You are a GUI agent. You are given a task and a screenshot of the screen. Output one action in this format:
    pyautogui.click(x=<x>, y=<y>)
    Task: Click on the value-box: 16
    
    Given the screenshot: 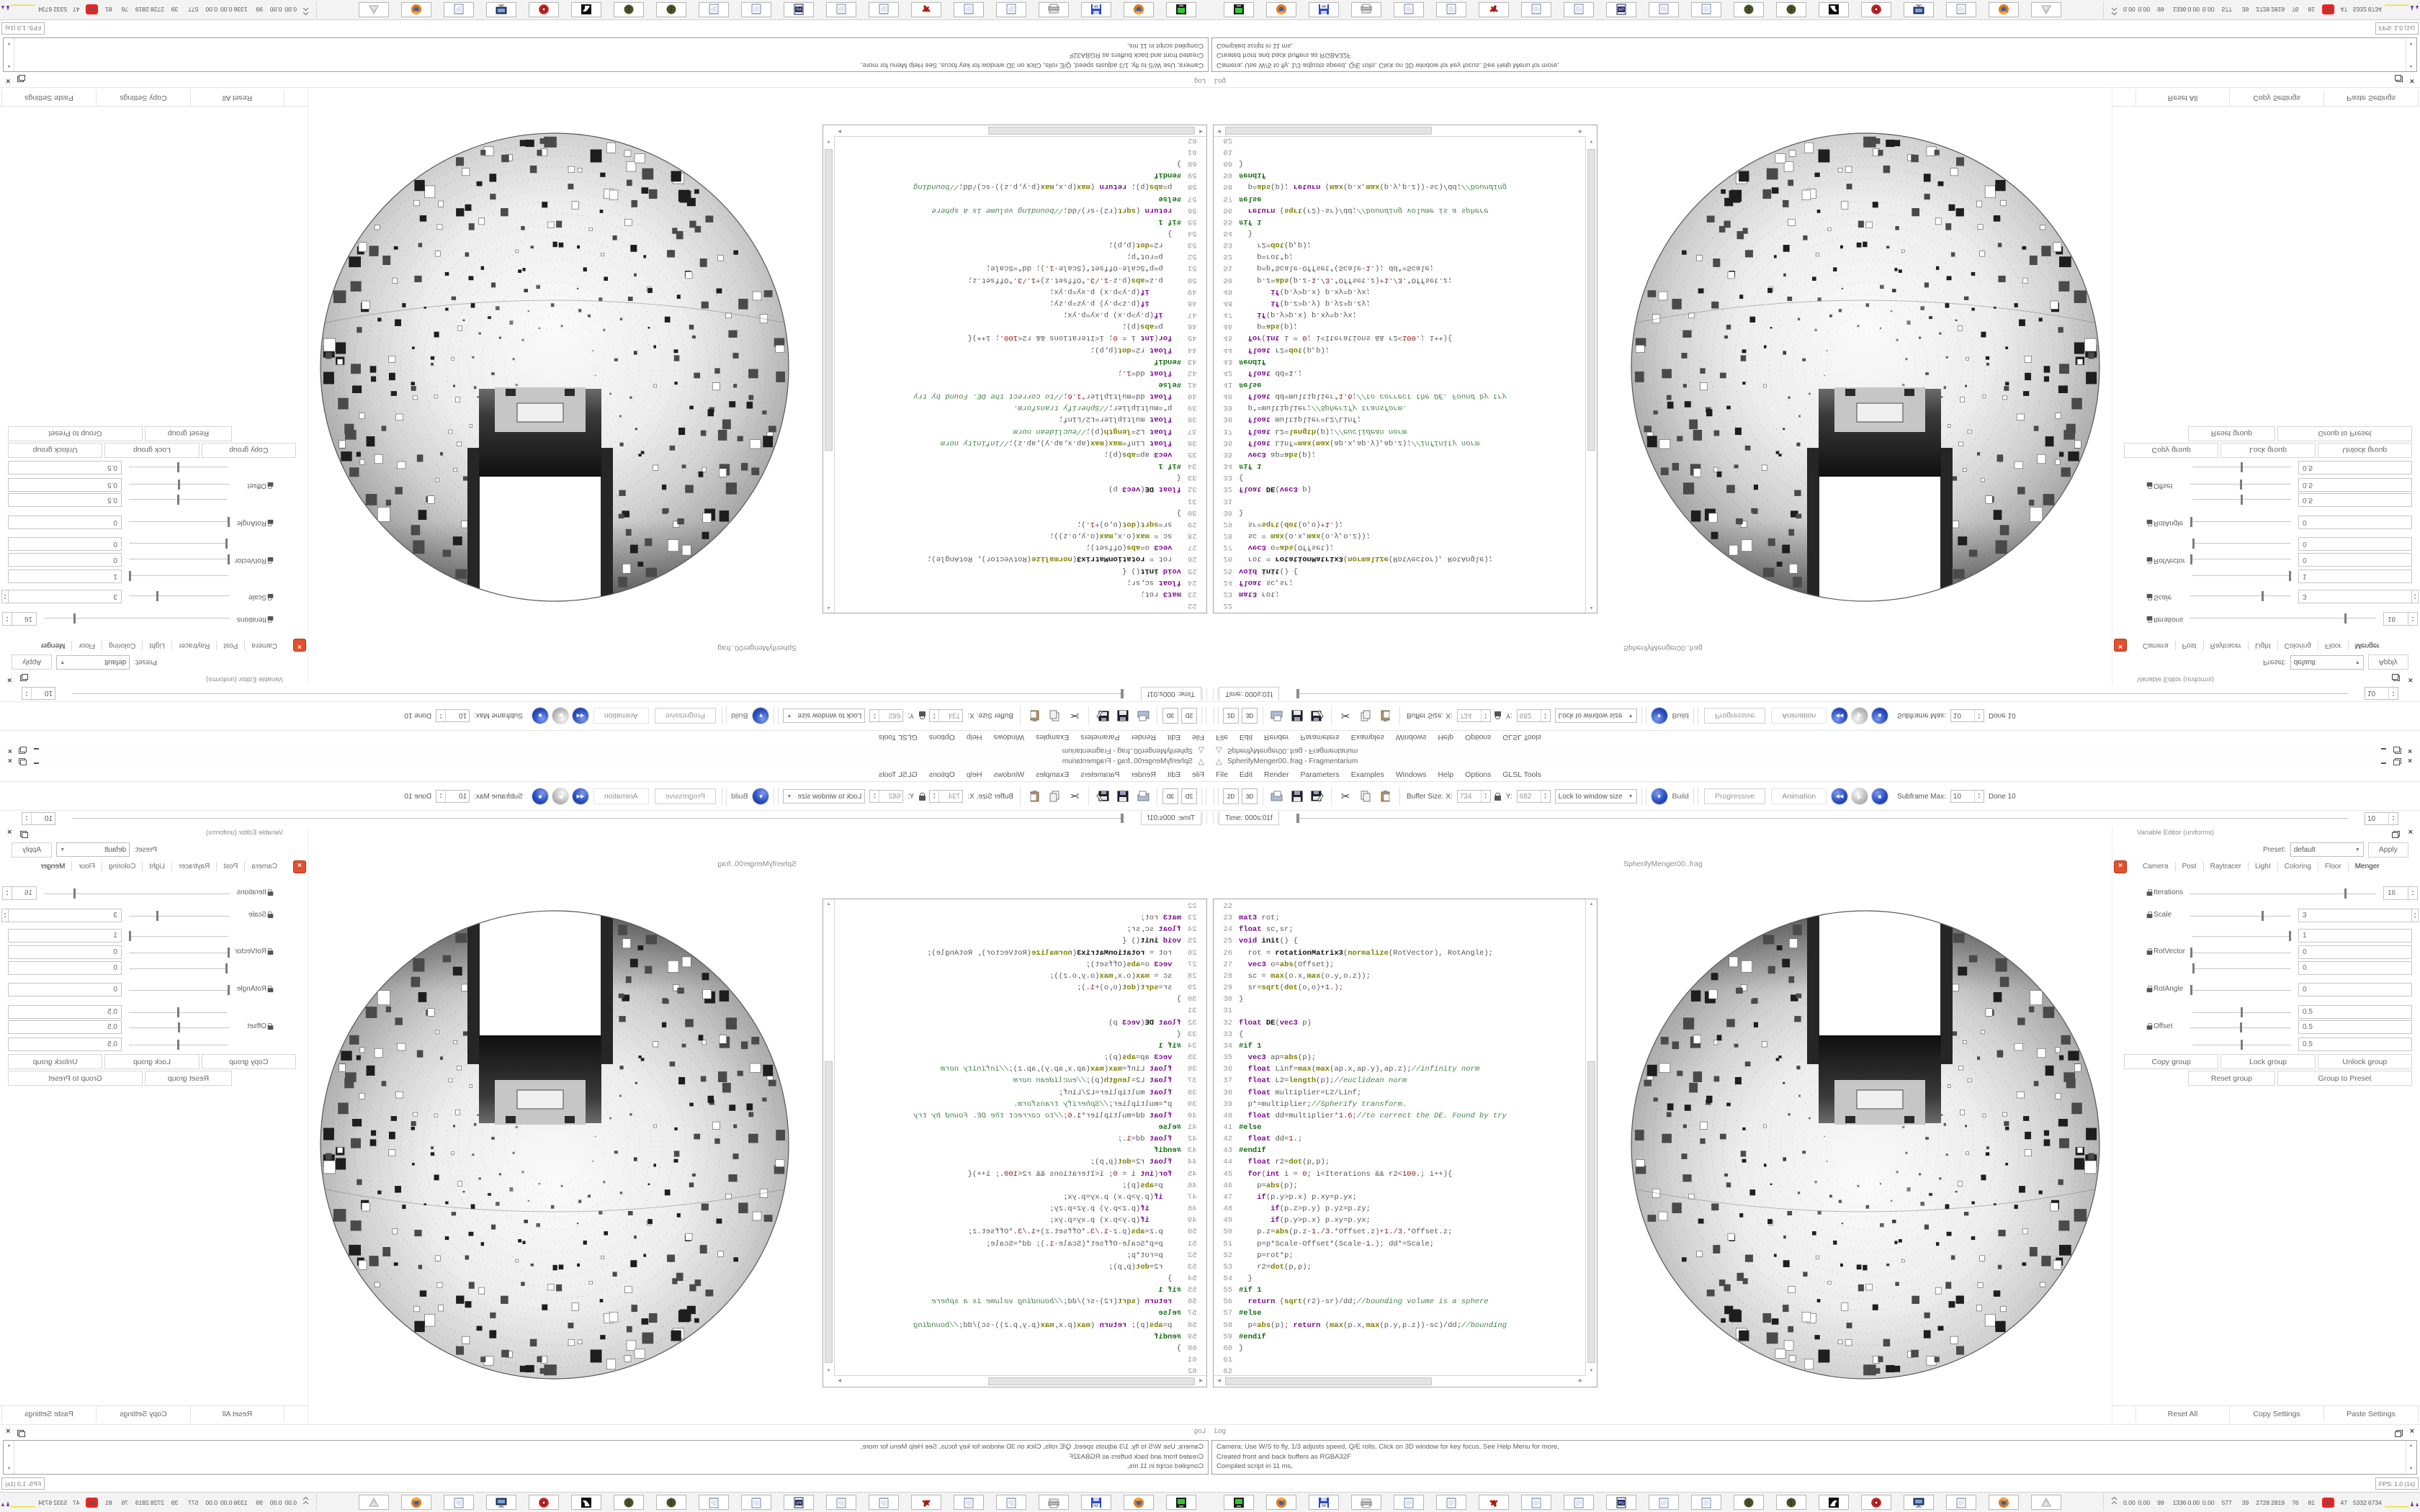 What is the action you would take?
    pyautogui.click(x=25, y=893)
    